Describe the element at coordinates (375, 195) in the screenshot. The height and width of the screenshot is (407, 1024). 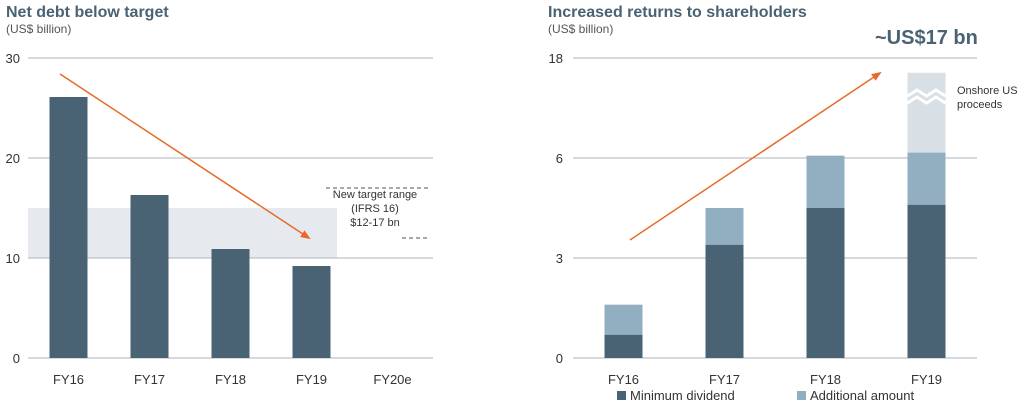
I see `target-label: New target range` at that location.